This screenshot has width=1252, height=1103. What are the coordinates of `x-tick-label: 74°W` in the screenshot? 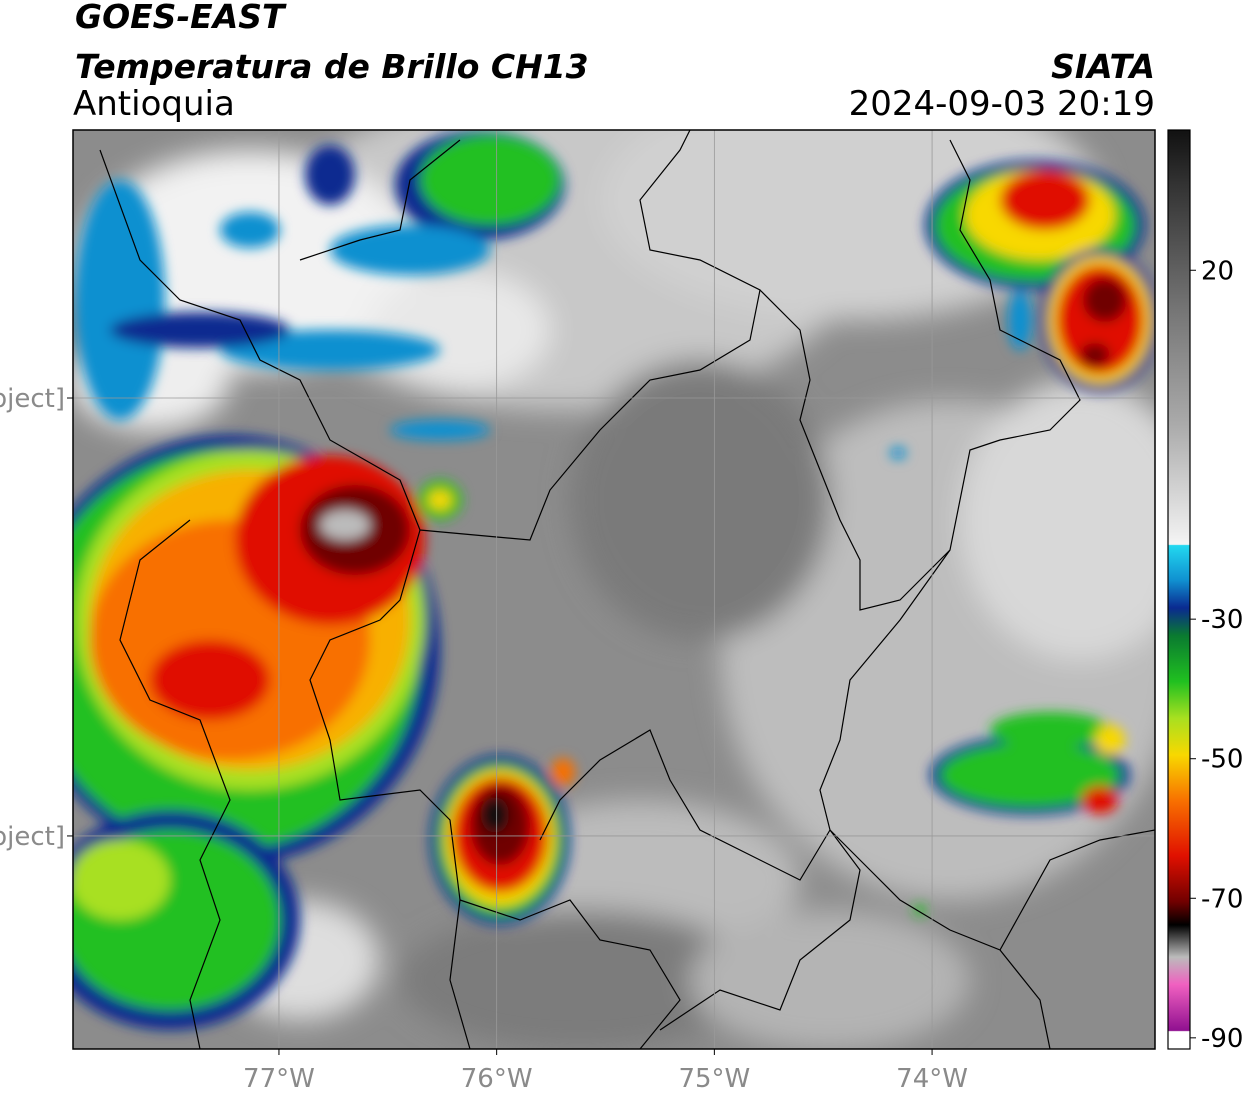 It's located at (932, 1079).